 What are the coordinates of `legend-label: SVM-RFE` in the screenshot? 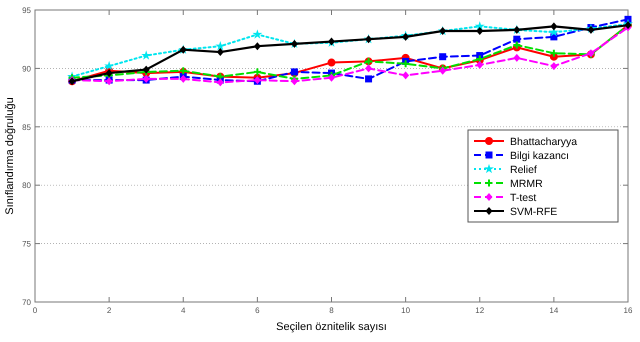 It's located at (534, 212).